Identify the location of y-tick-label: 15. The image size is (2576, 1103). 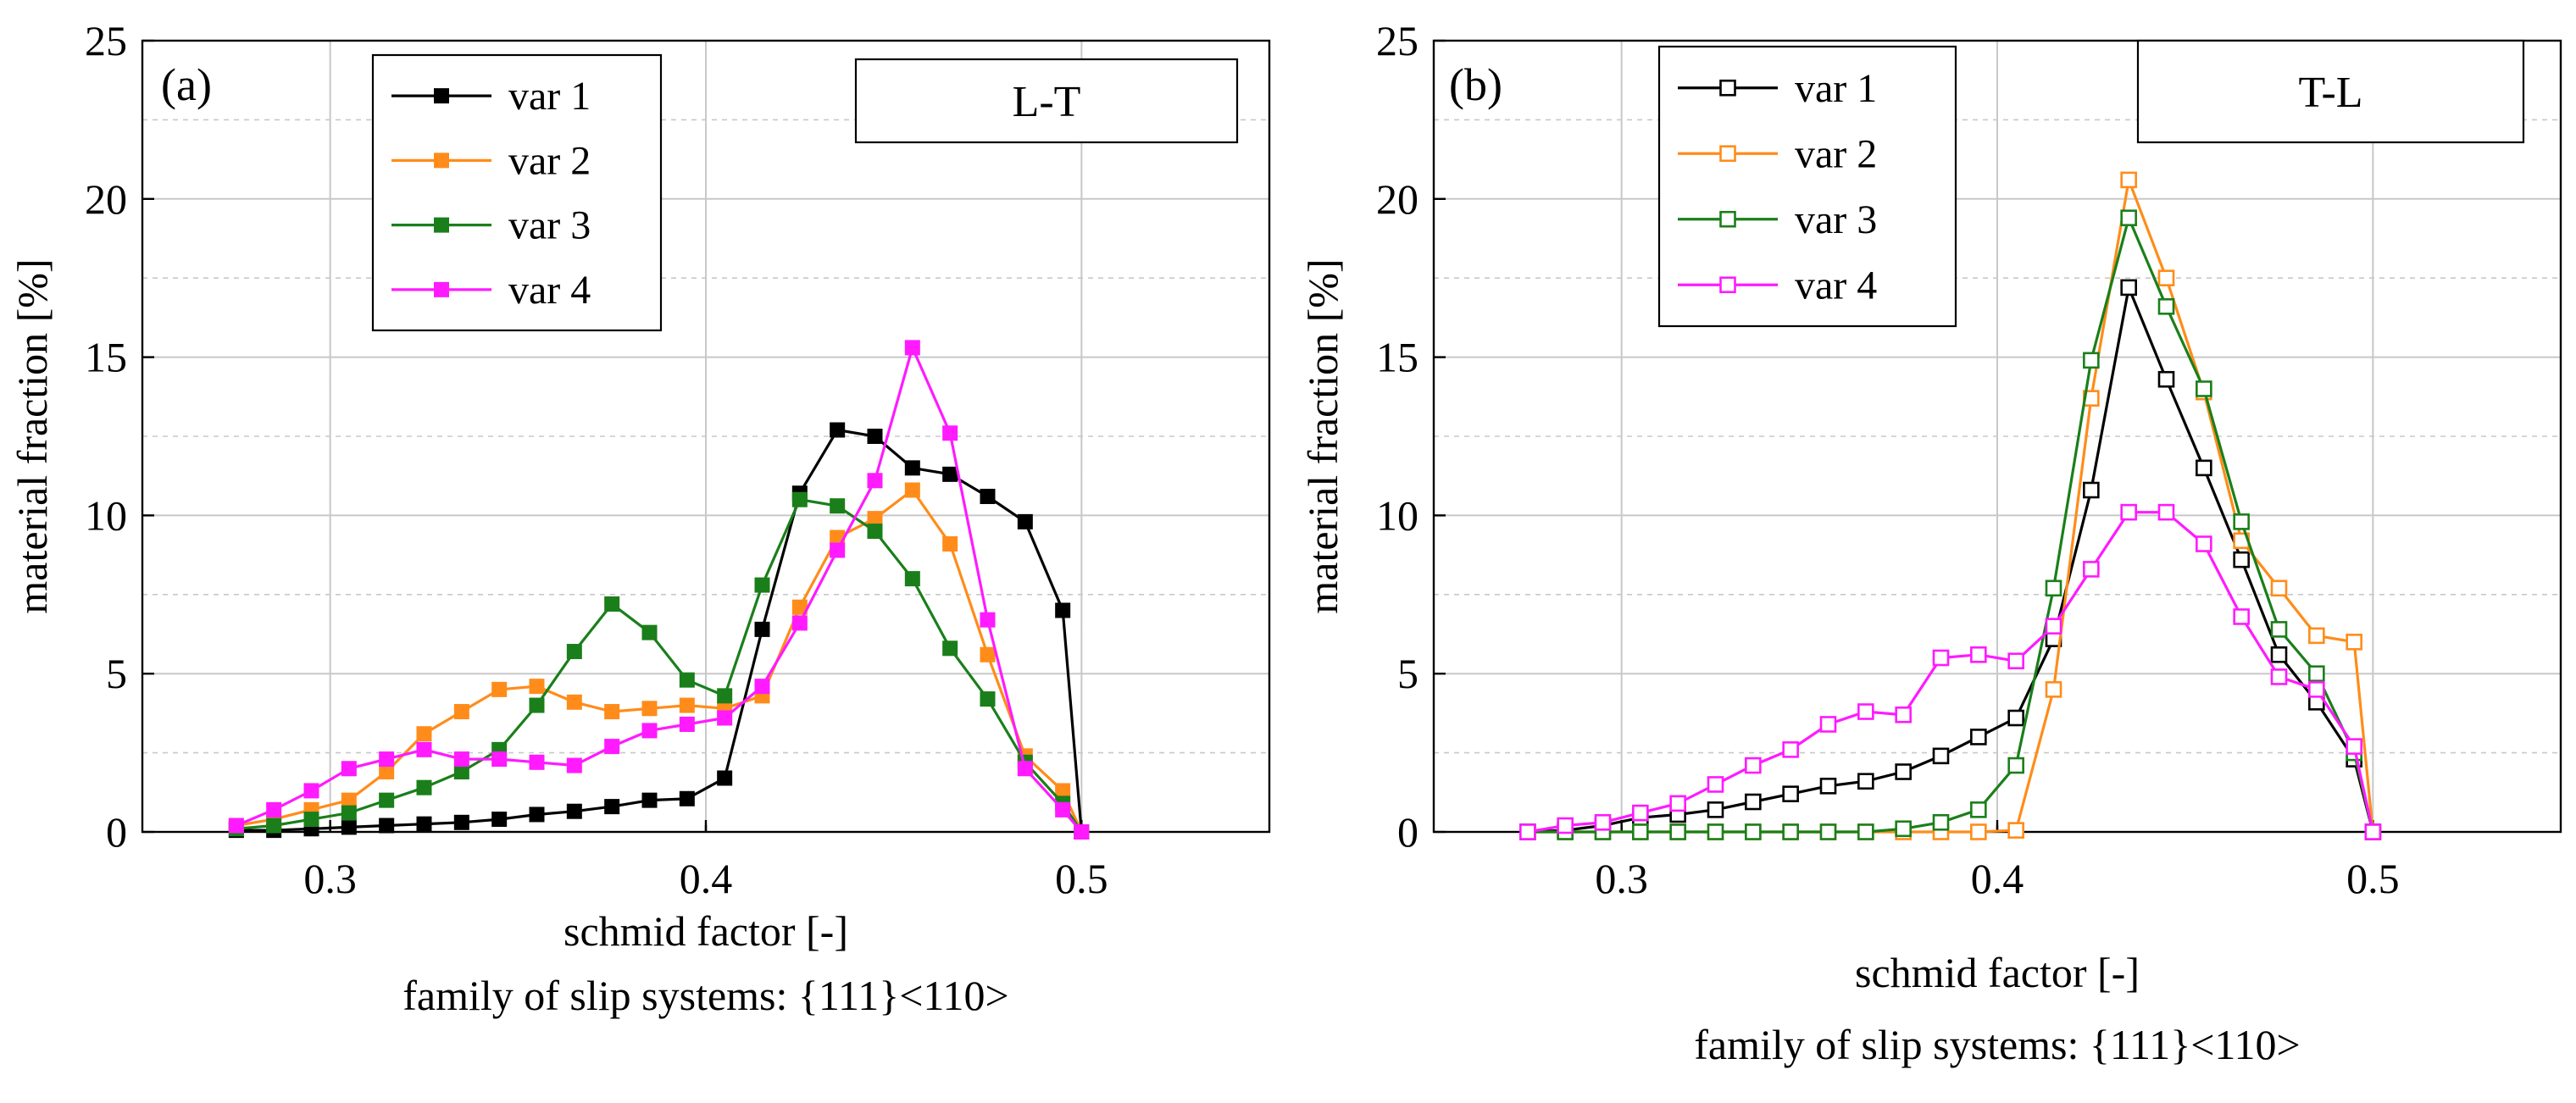
(106, 357).